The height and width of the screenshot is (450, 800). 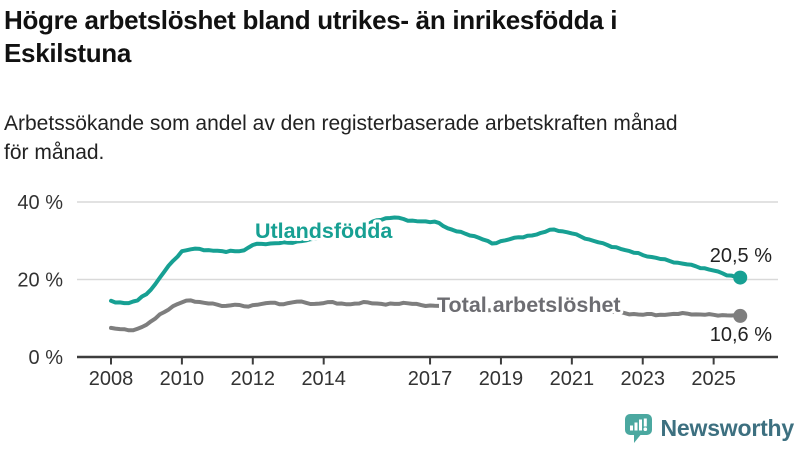 I want to click on series-label-2: Total arbetslöshet, so click(x=529, y=305).